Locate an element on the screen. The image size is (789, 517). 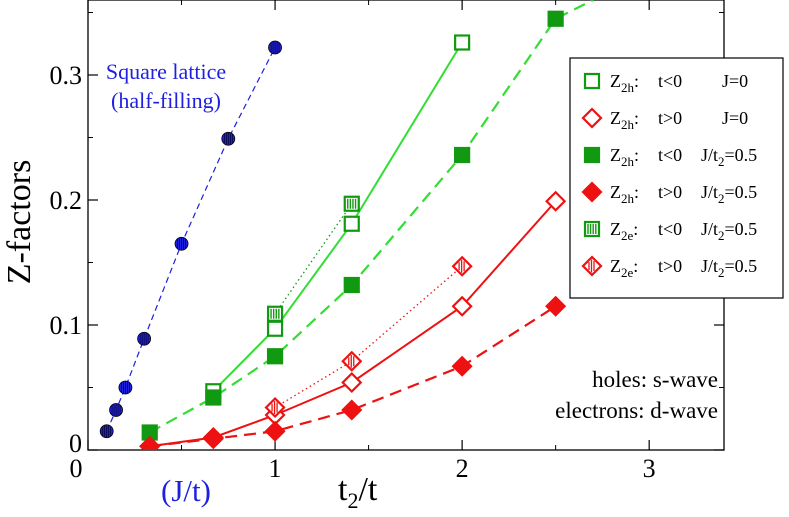
y-tick-label: 0.2 is located at coordinates (66, 200).